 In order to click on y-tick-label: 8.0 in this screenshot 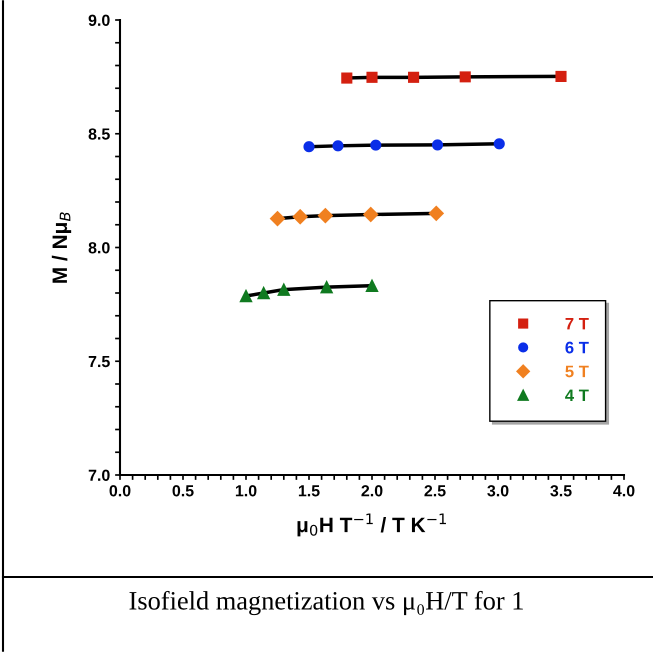, I will do `click(99, 248)`.